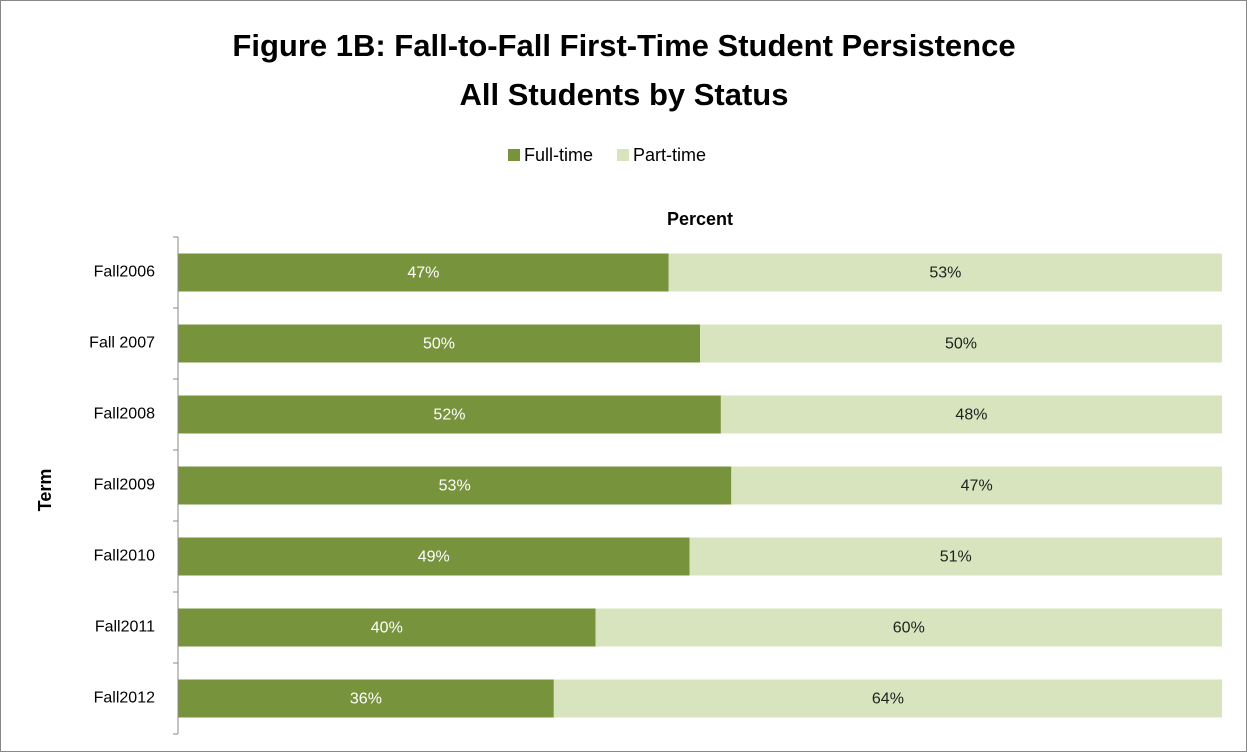 Image resolution: width=1248 pixels, height=753 pixels. Describe the element at coordinates (125, 627) in the screenshot. I see `y-tick-label: Fall2011` at that location.